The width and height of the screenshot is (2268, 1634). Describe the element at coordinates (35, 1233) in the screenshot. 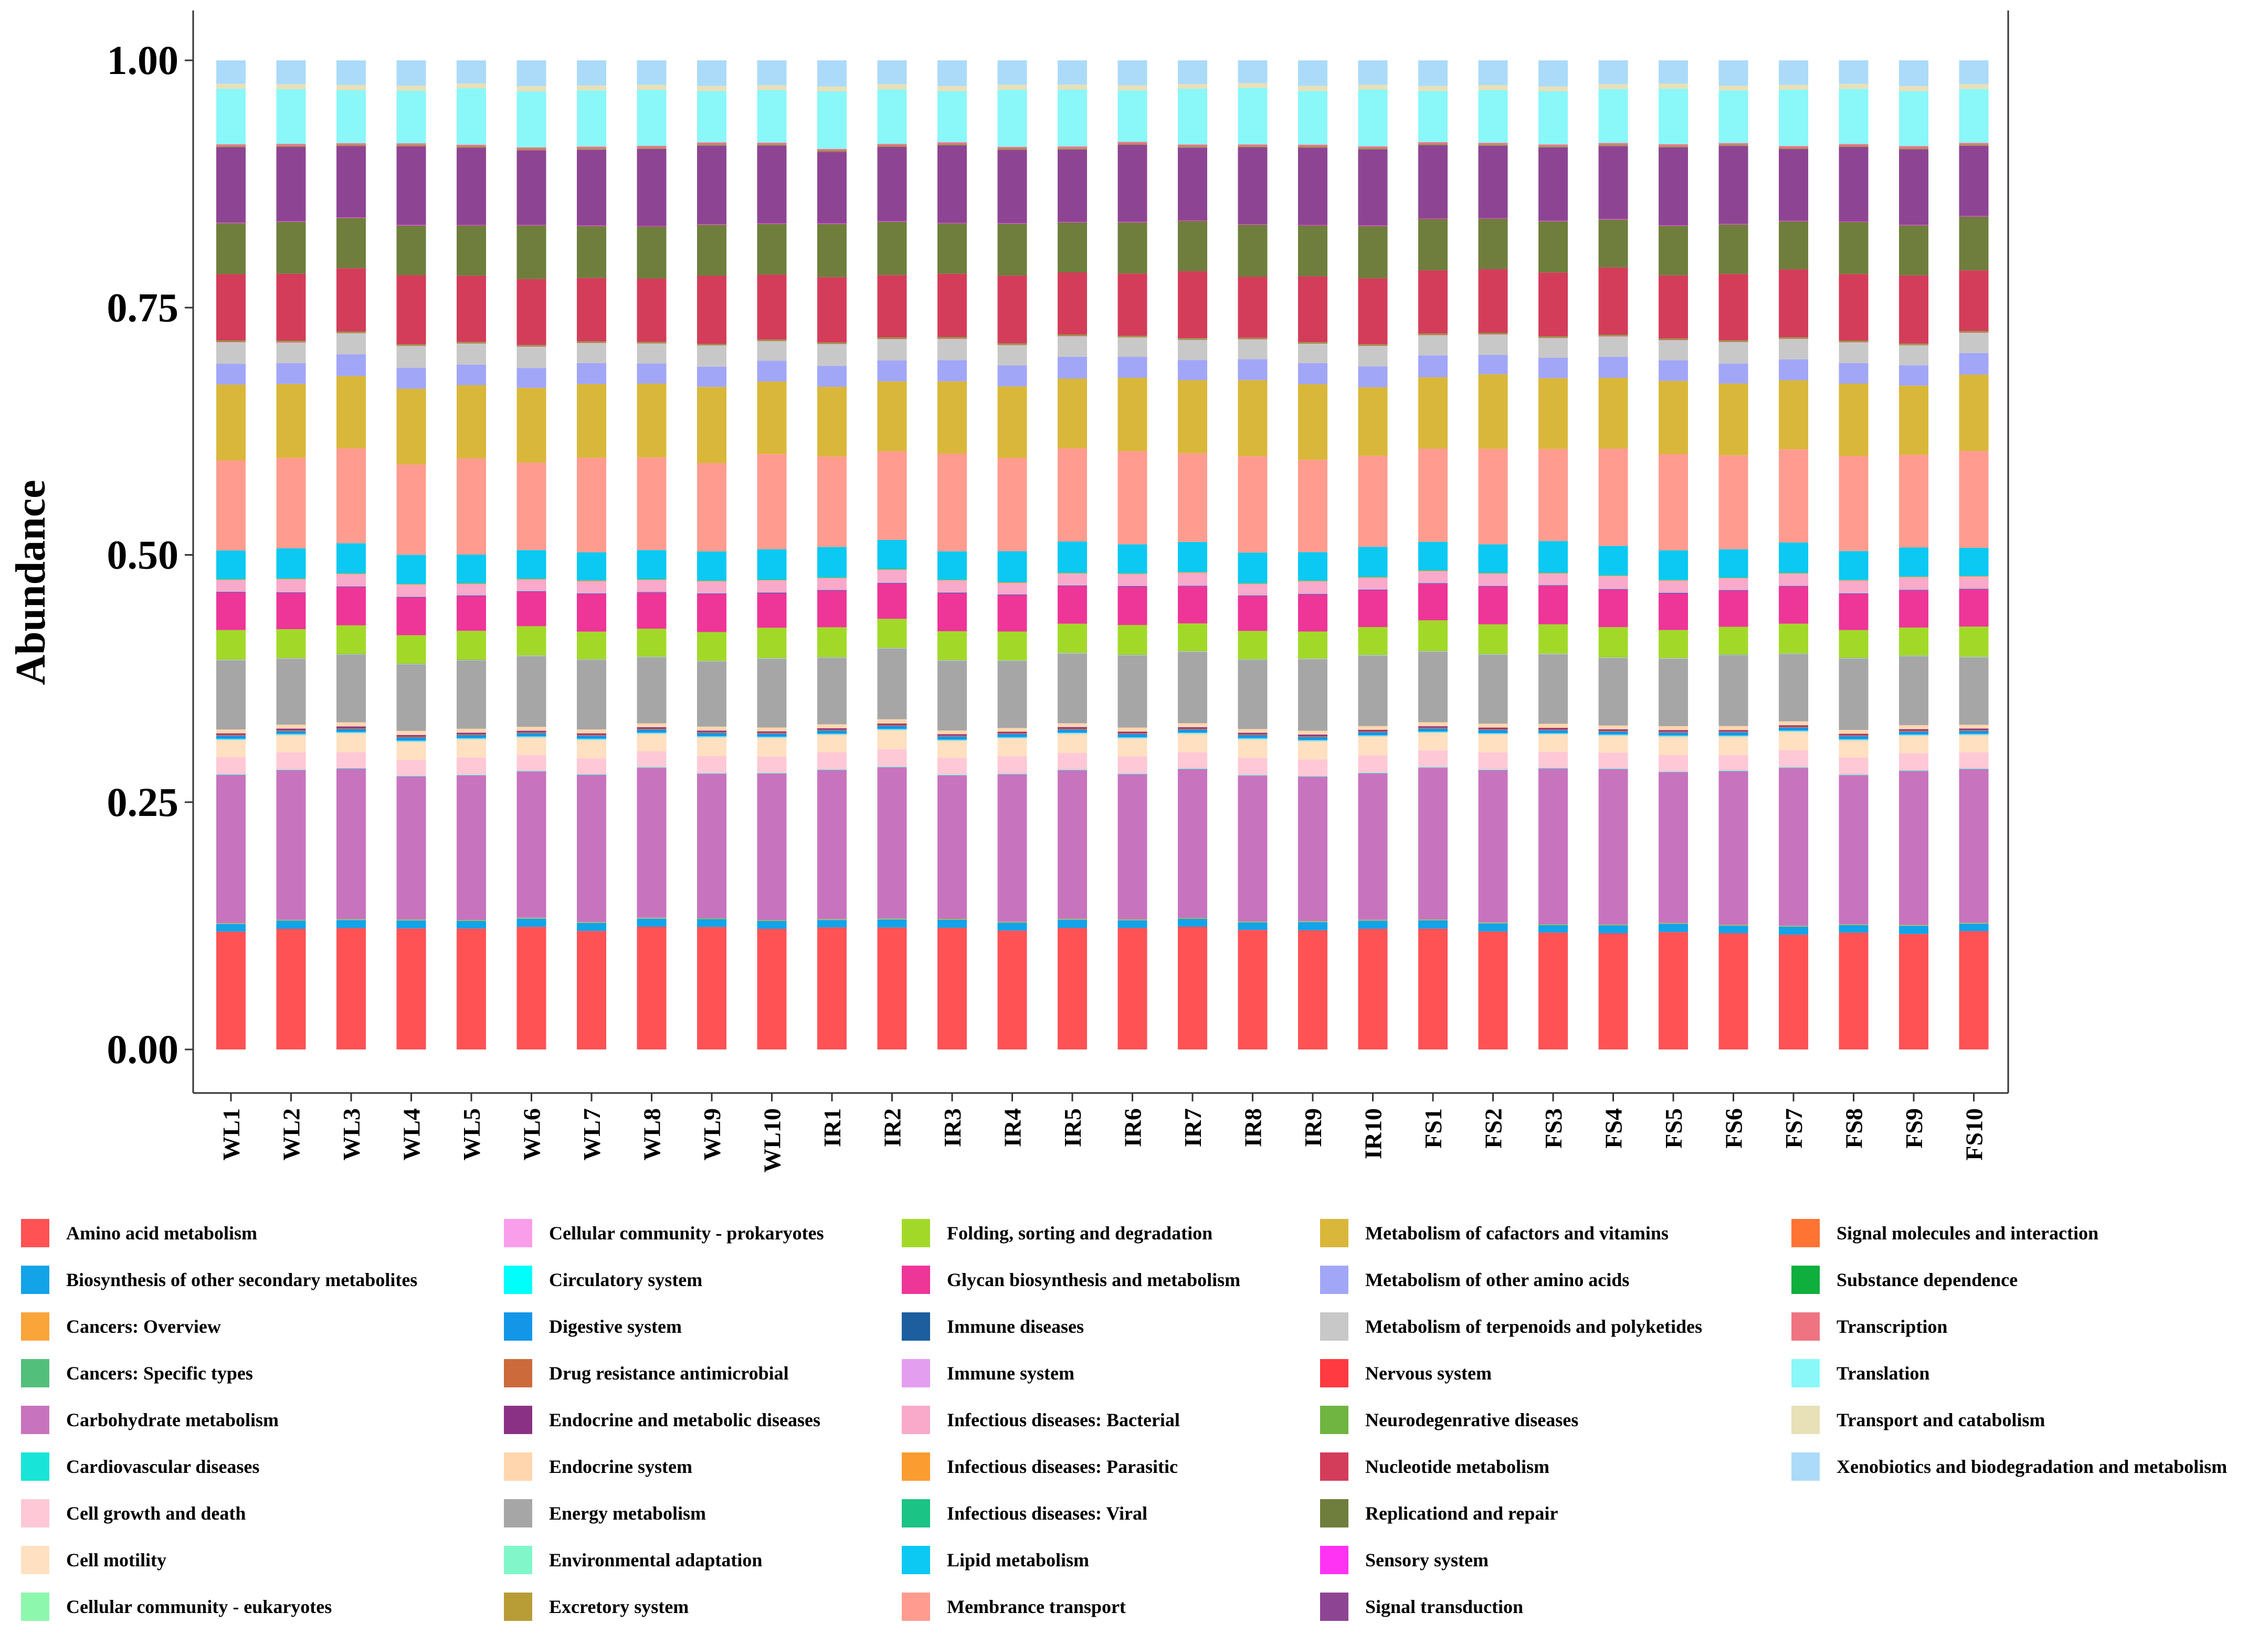

I see `legend-swatch` at that location.